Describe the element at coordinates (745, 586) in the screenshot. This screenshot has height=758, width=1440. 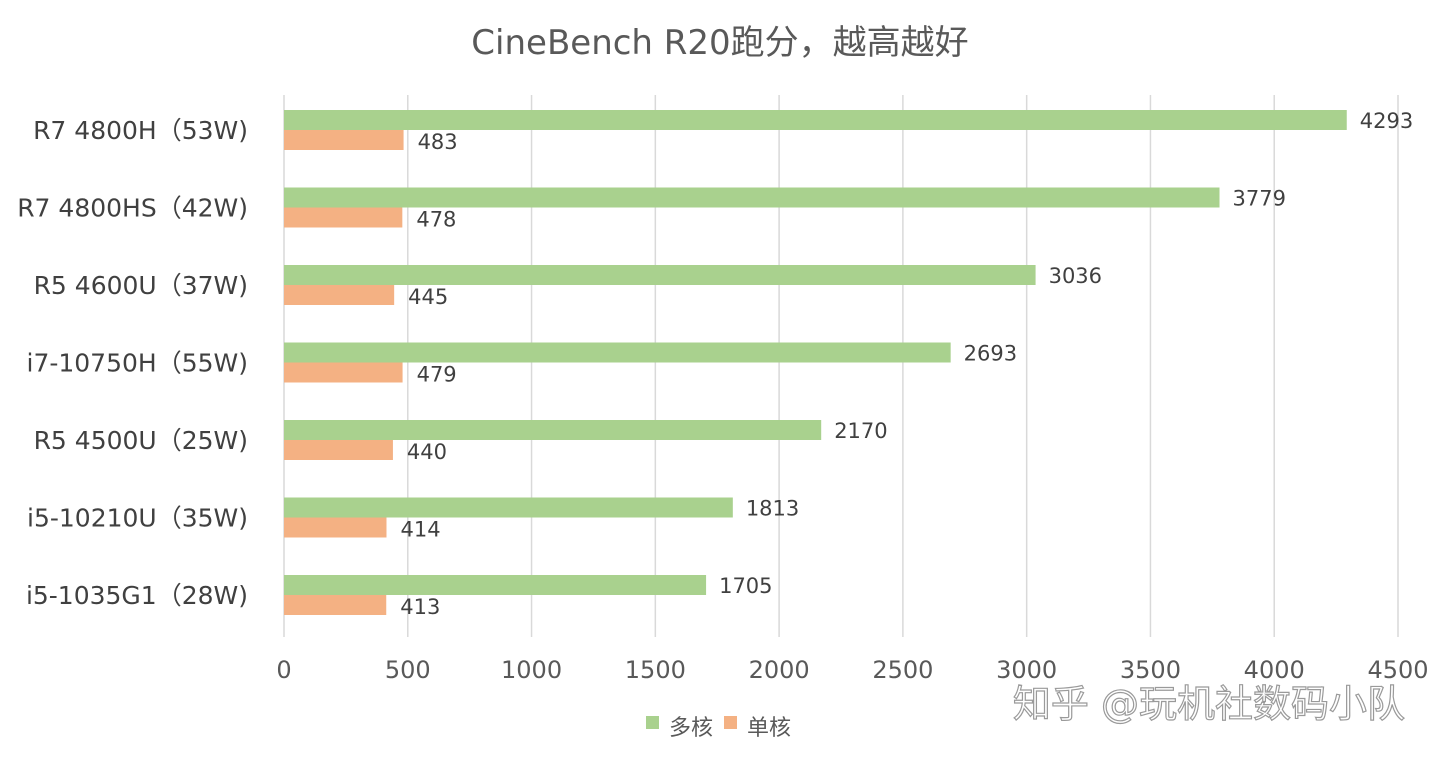
I see `data-label: 1705` at that location.